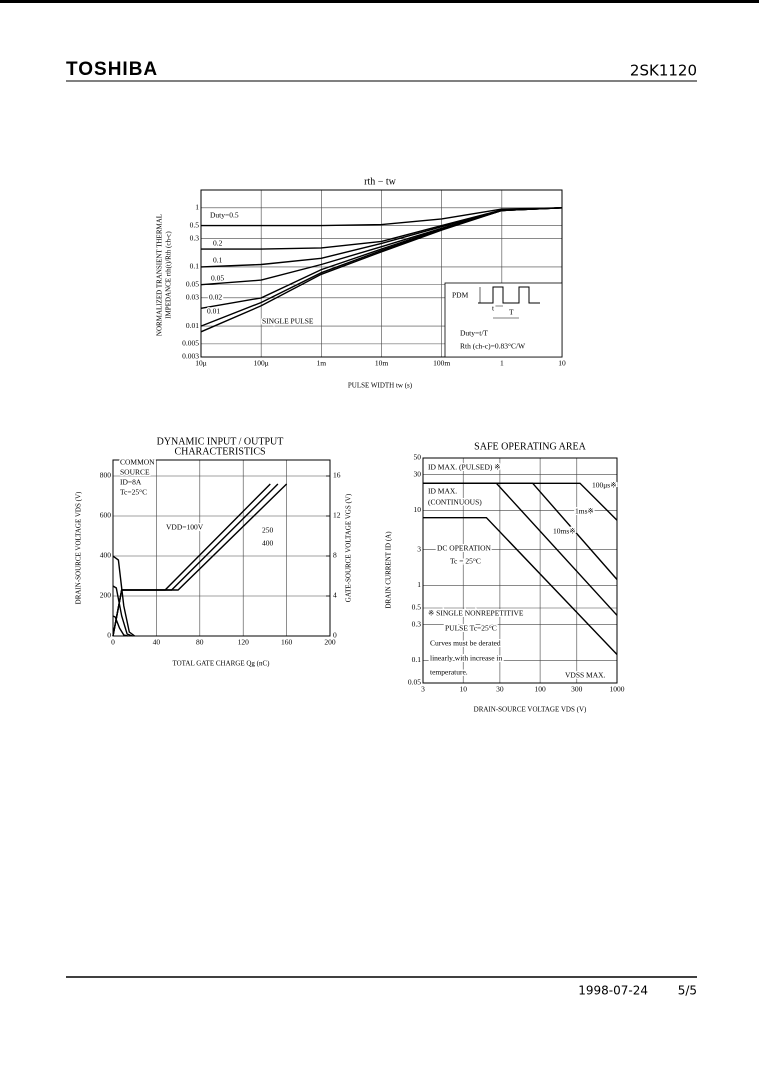  What do you see at coordinates (442, 491) in the screenshot?
I see `annotation: ID MAX.` at bounding box center [442, 491].